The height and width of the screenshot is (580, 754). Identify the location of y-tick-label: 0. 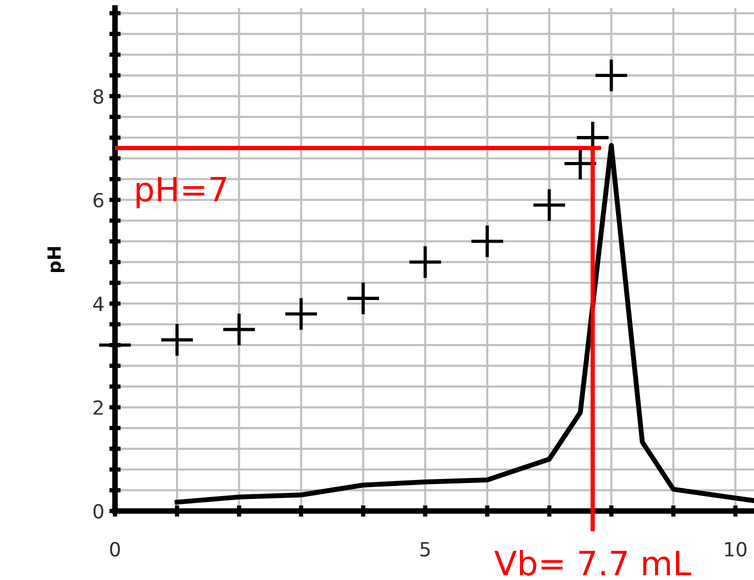
(98, 511).